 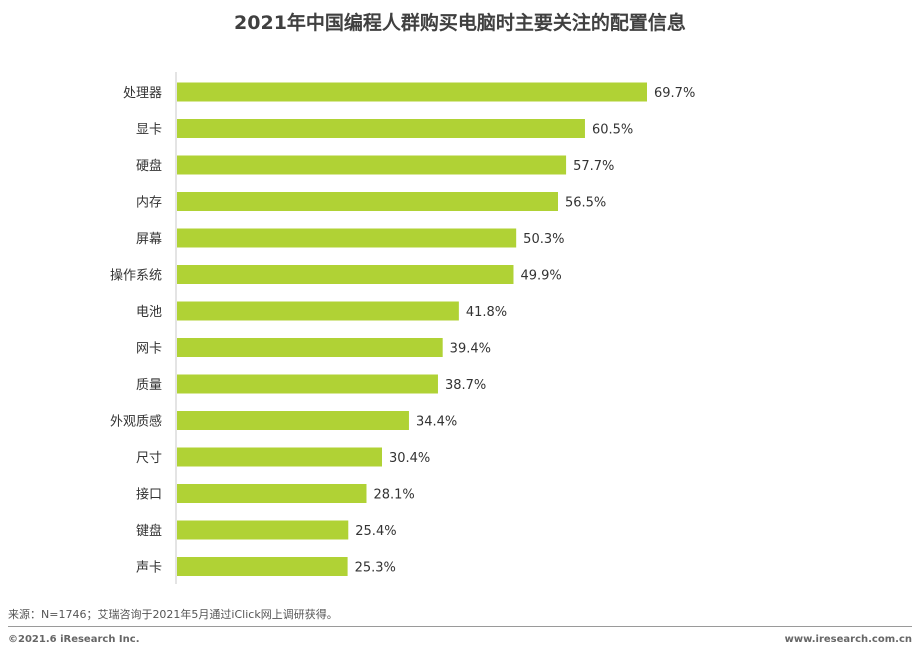 What do you see at coordinates (173, 614) in the screenshot?
I see `source-note: 来源：N=1746；艾瑞咨询于2021年5月通过iClick网上调研获得。` at bounding box center [173, 614].